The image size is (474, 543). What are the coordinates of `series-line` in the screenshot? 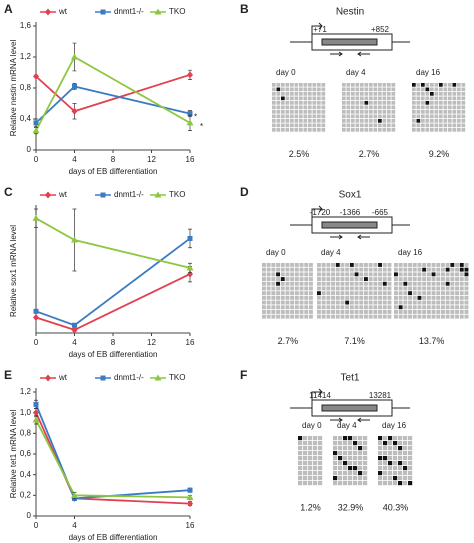 It's located at (113, 458).